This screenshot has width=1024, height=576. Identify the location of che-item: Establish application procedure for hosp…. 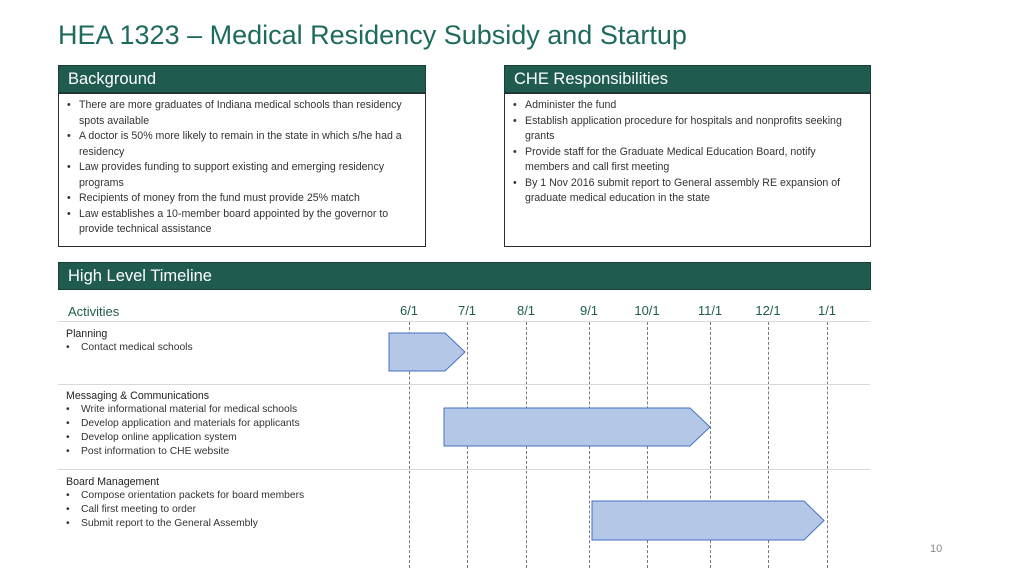
(687, 129).